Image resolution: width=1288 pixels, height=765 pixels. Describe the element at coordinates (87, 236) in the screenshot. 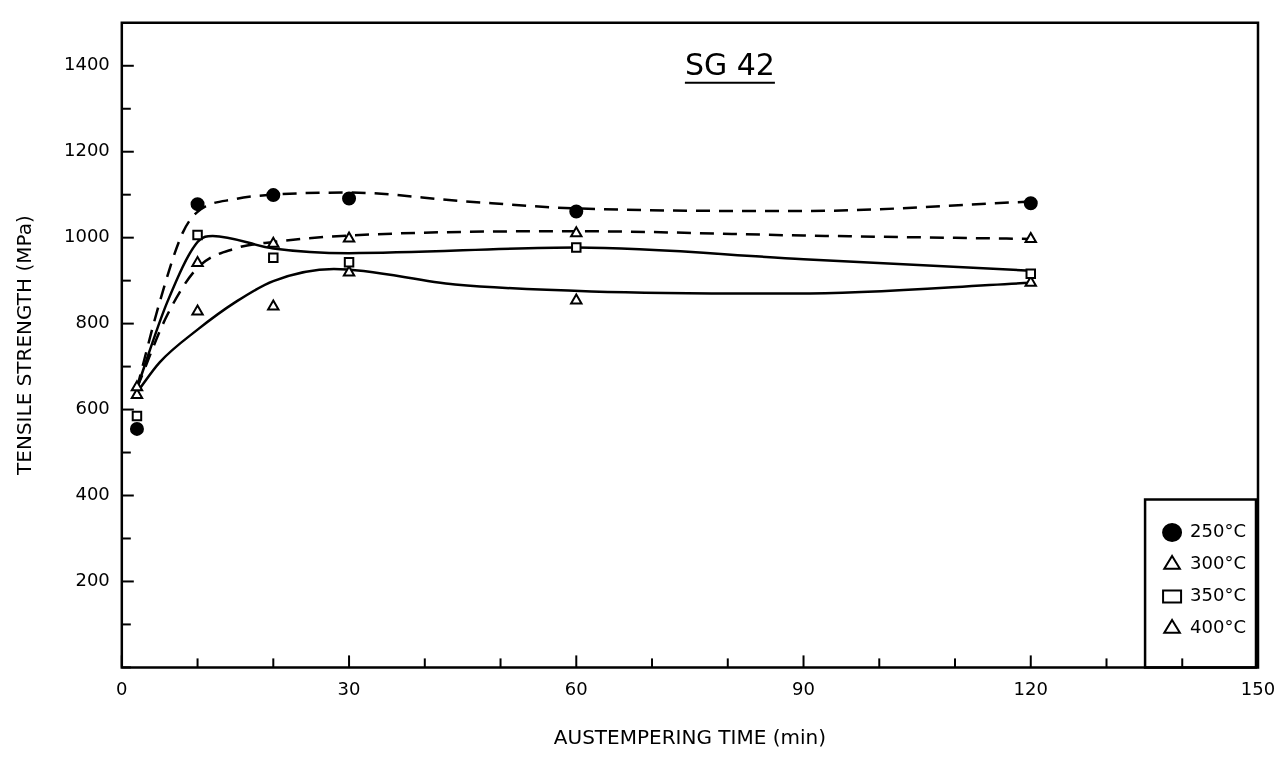

I see `y-tick-label: 1000` at that location.